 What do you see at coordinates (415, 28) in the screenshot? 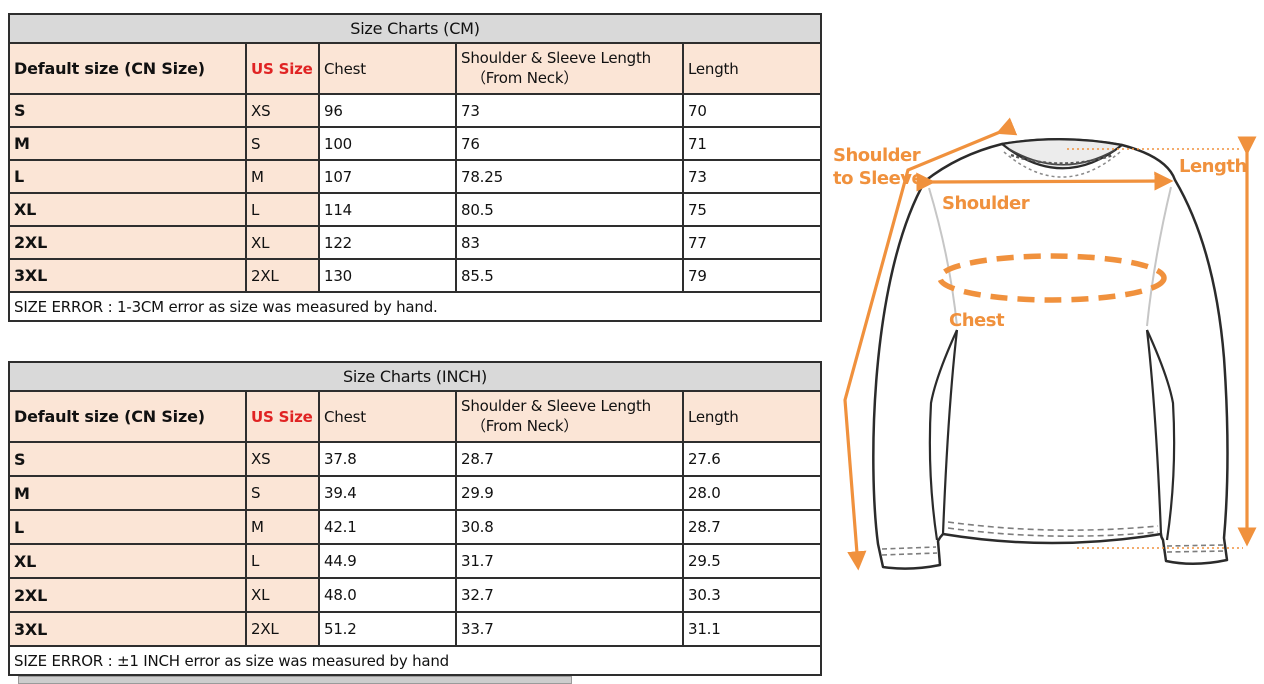
I see `table-title-cm: Size Charts (CM)` at bounding box center [415, 28].